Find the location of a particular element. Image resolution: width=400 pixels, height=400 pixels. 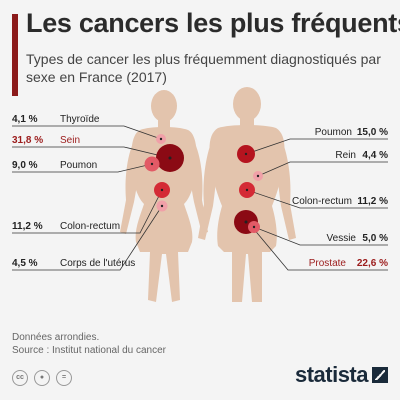

value-uterus: 4,5 % is located at coordinates (25, 263).